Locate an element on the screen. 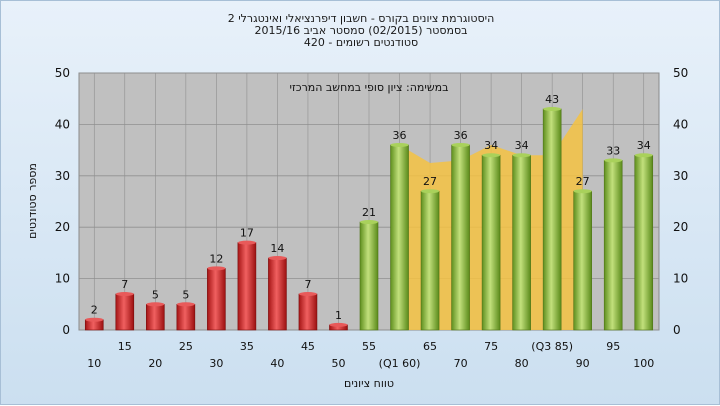 The image size is (720, 406). x-tick-label: 20 is located at coordinates (155, 363).